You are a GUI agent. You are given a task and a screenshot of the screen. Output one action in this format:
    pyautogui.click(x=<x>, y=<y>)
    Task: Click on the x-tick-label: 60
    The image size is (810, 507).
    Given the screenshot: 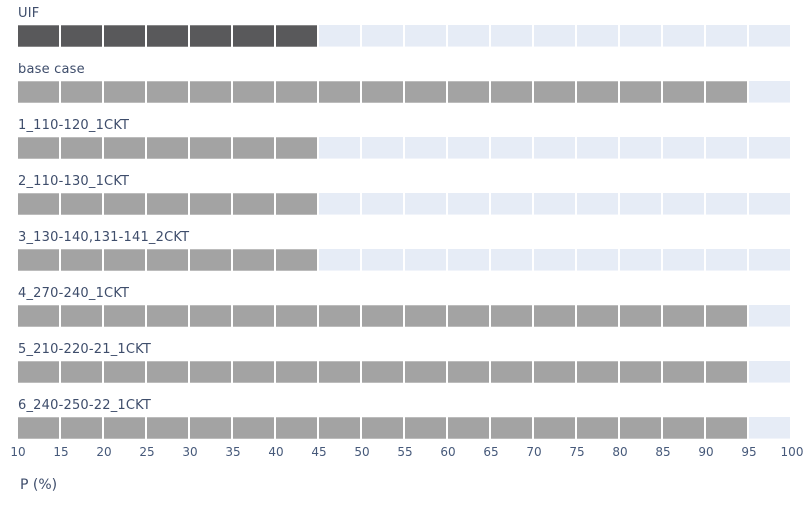 What is the action you would take?
    pyautogui.click(x=448, y=452)
    